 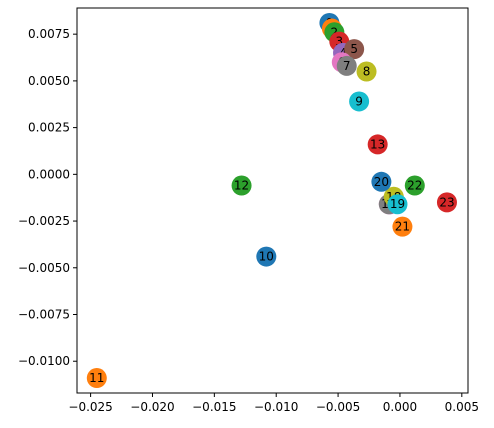 I want to click on x-tick-label: 0.005, so click(x=462, y=407).